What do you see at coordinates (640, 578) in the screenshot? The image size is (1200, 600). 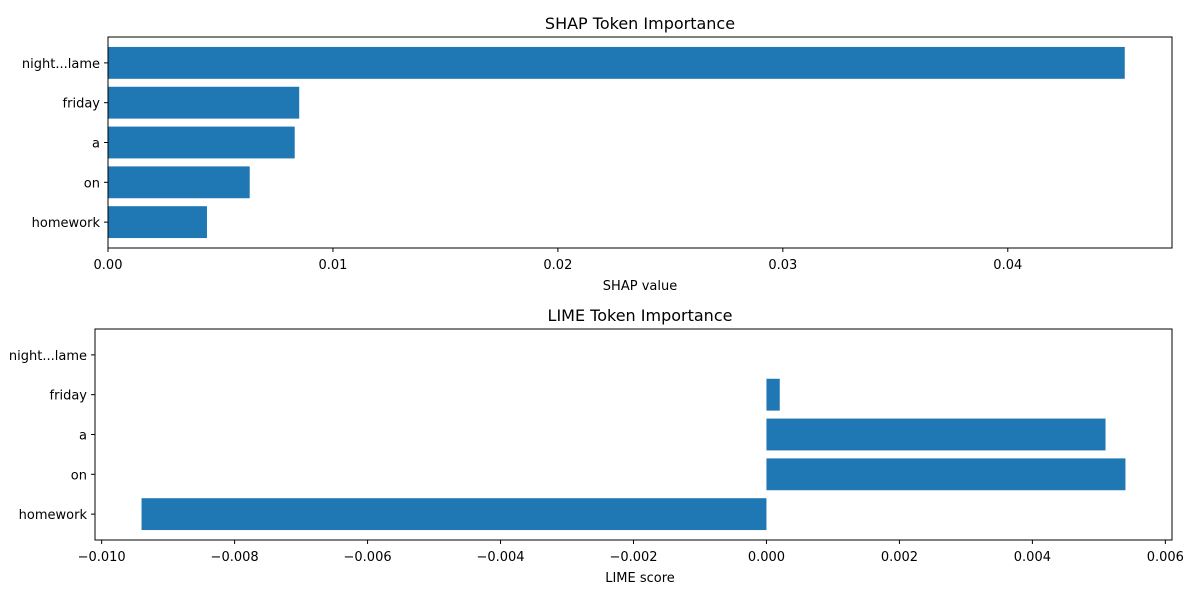 I see `lime-x-axis-label: LIME score` at bounding box center [640, 578].